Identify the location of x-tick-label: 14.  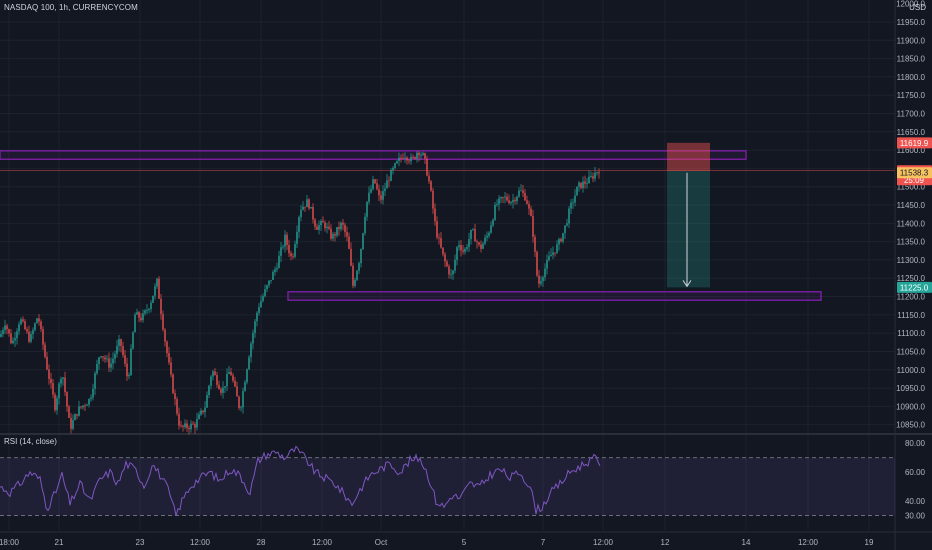
(746, 542).